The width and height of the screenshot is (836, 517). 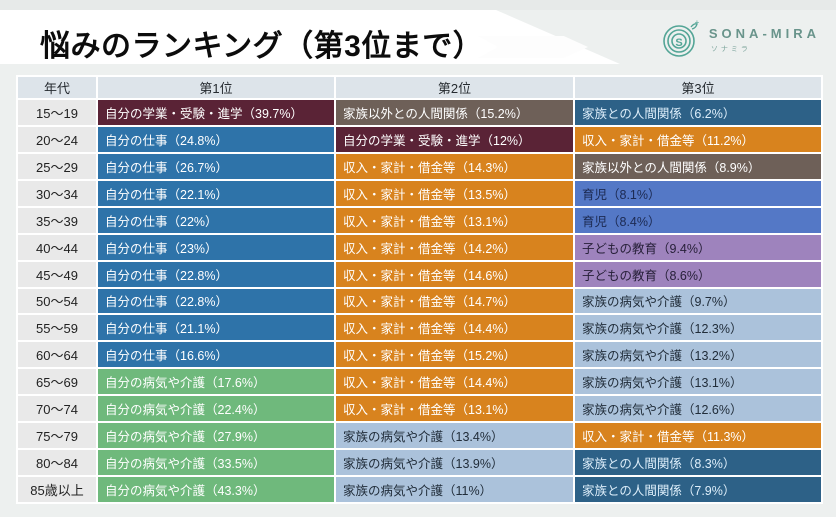 What do you see at coordinates (698, 463) in the screenshot?
I see `rank3-cell-familyrel: 家族との人間関係（8.3%）` at bounding box center [698, 463].